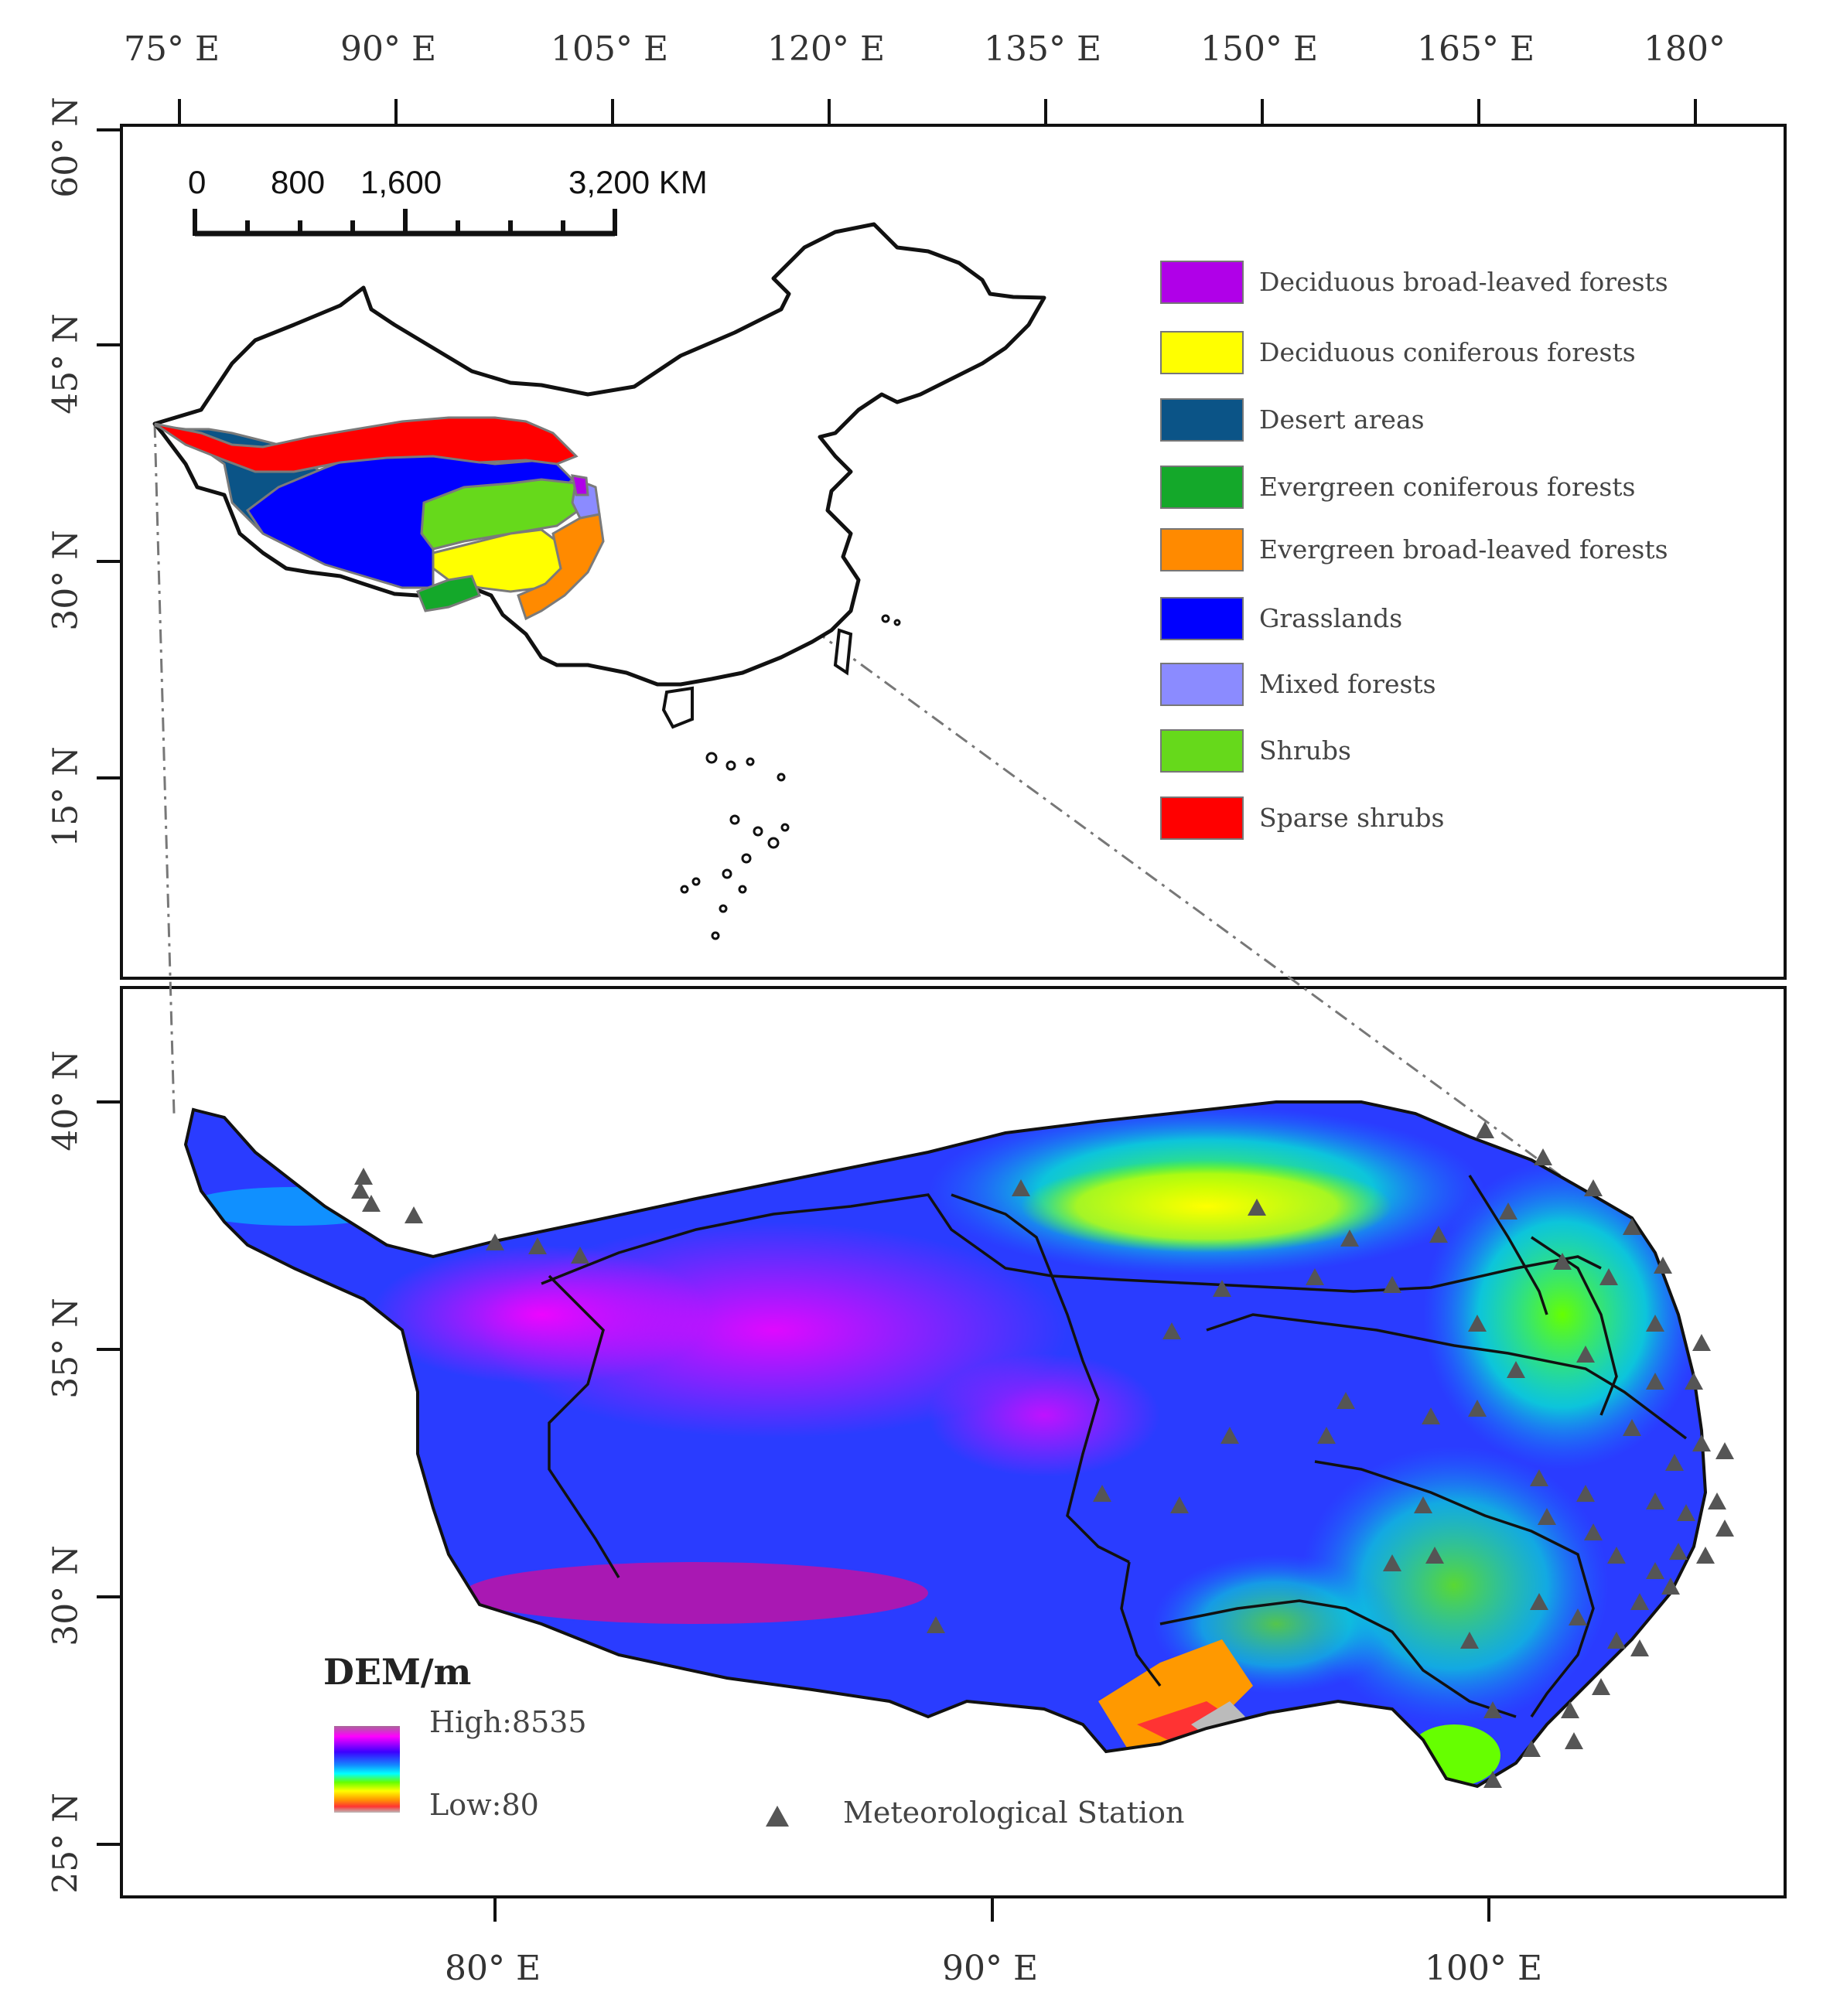 This screenshot has width=1823, height=2016. I want to click on dem-legend-title: DEM/m, so click(398, 1672).